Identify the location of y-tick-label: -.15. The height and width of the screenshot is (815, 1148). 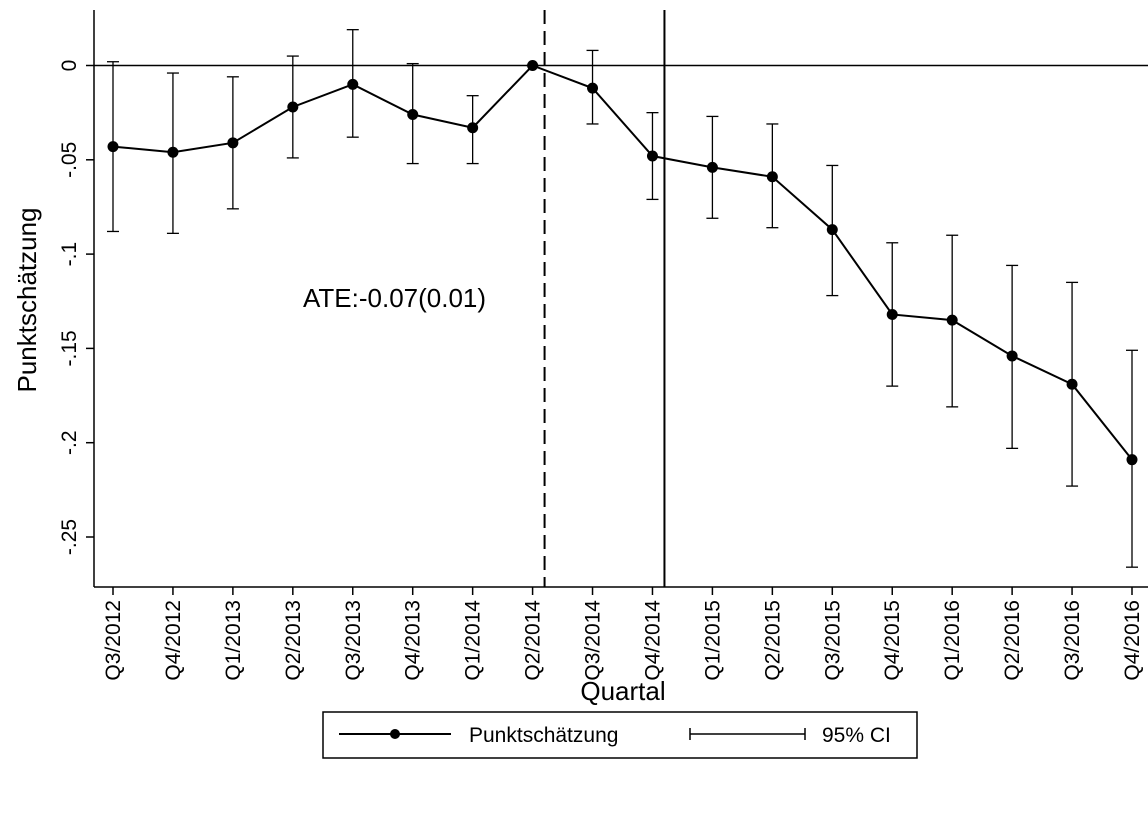
(69, 348).